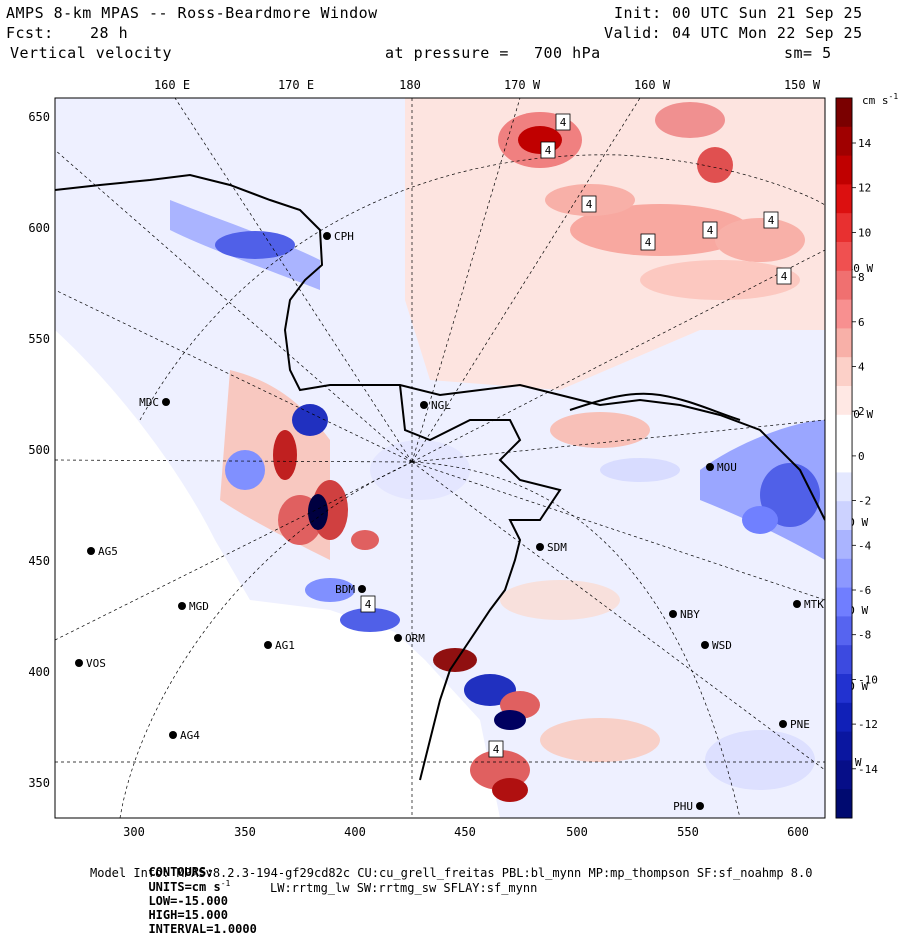 The width and height of the screenshot is (900, 936). I want to click on svg-text: MOU, so click(727, 467).